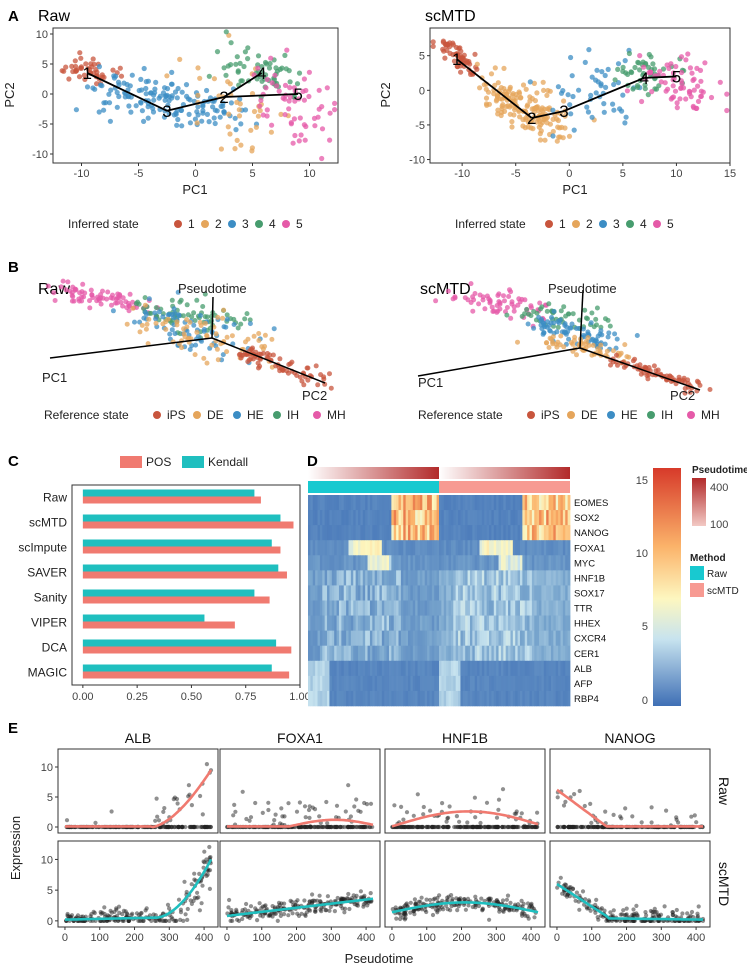 This screenshot has height=969, width=747. I want to click on legend-dot, so click(259, 224).